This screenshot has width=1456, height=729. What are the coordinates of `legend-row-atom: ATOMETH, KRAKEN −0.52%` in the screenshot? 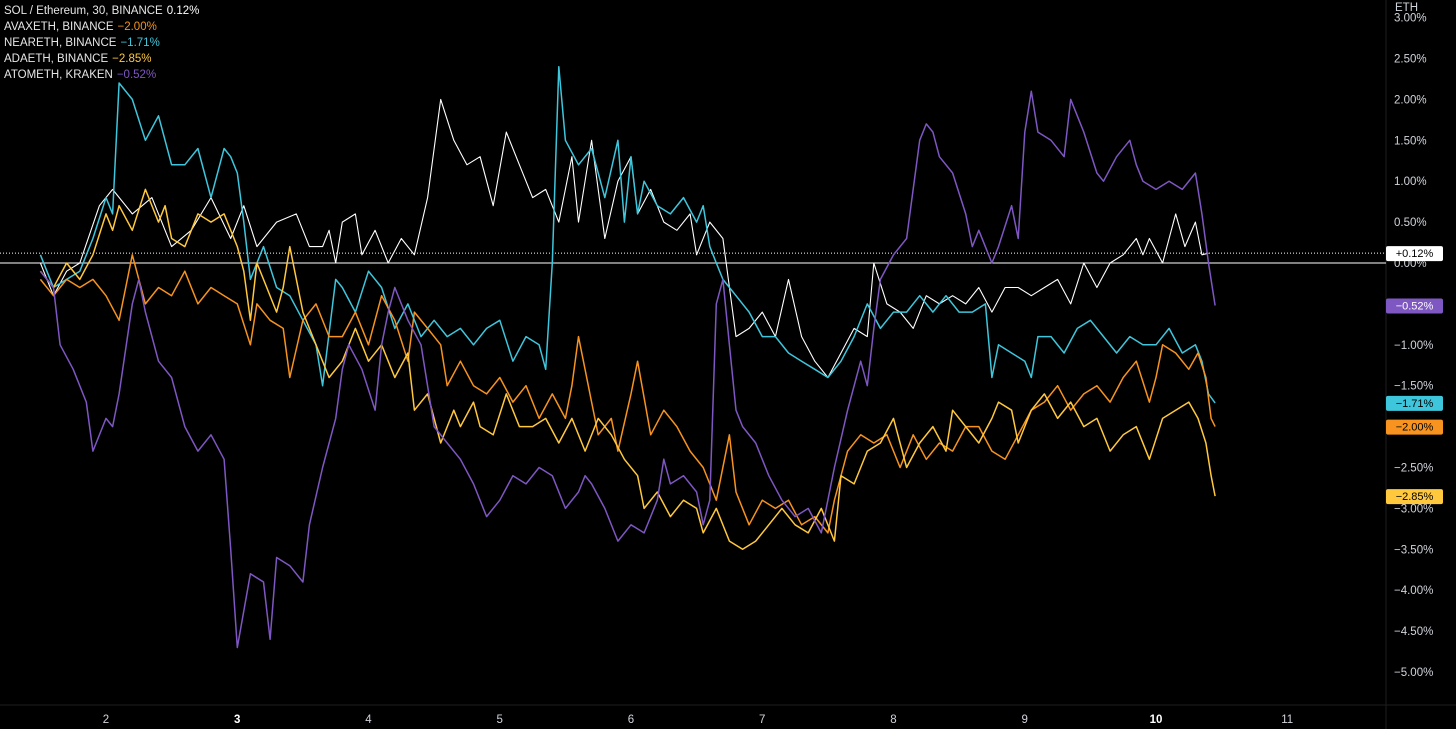 It's located at (101, 75).